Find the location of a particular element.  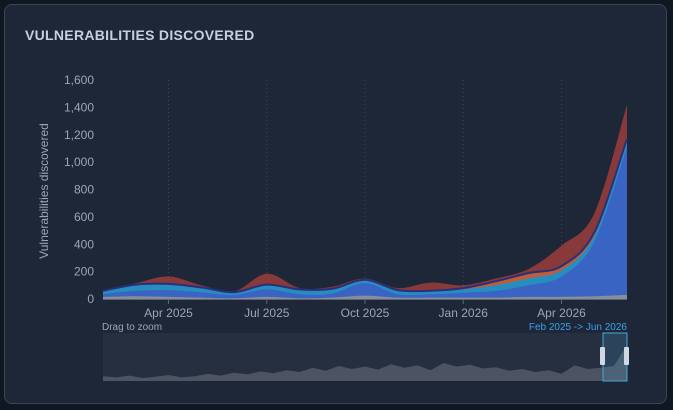

area-info is located at coordinates (365, 296).